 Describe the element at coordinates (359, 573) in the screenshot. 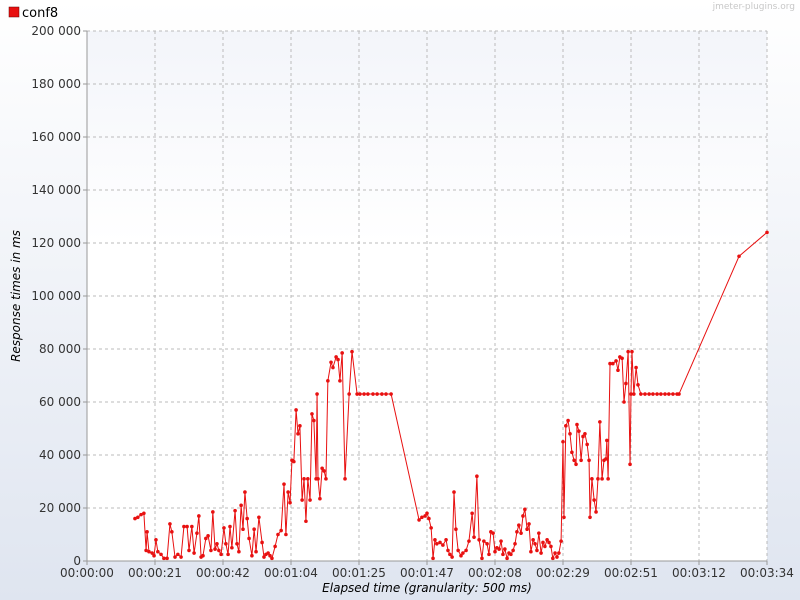

I see `x-tick-label: 00:01:25` at that location.